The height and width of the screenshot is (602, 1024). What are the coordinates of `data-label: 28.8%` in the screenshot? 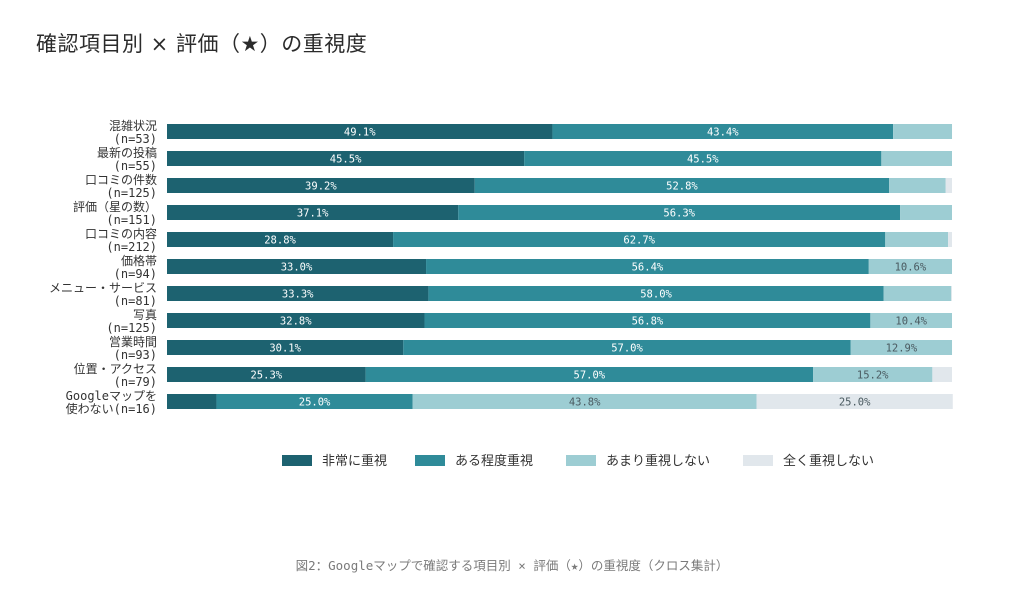 It's located at (280, 241).